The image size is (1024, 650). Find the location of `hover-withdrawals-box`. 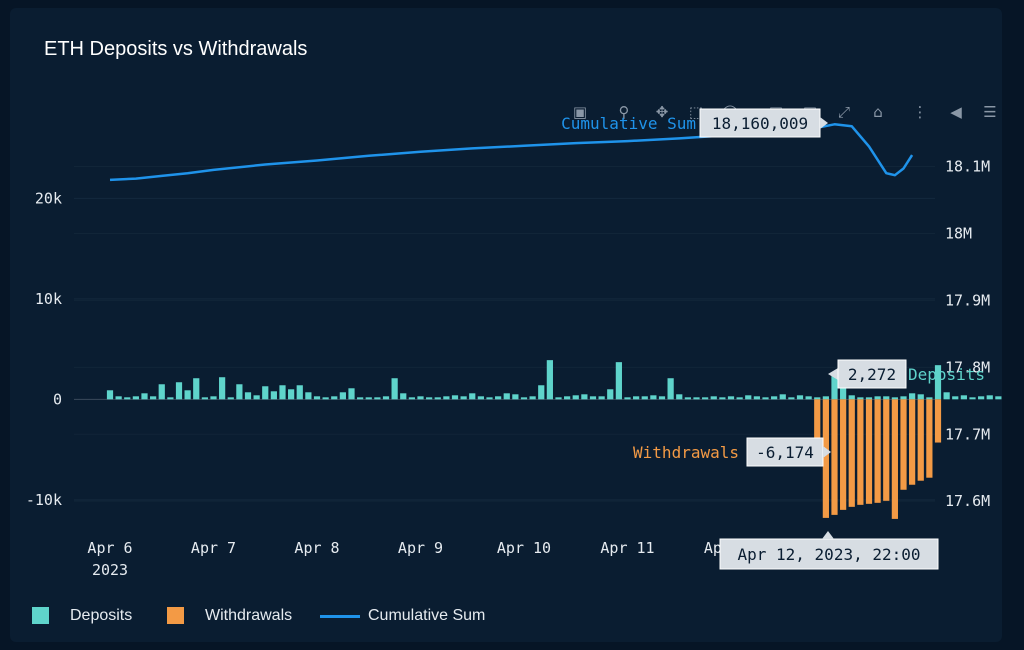

hover-withdrawals-box is located at coordinates (785, 452).